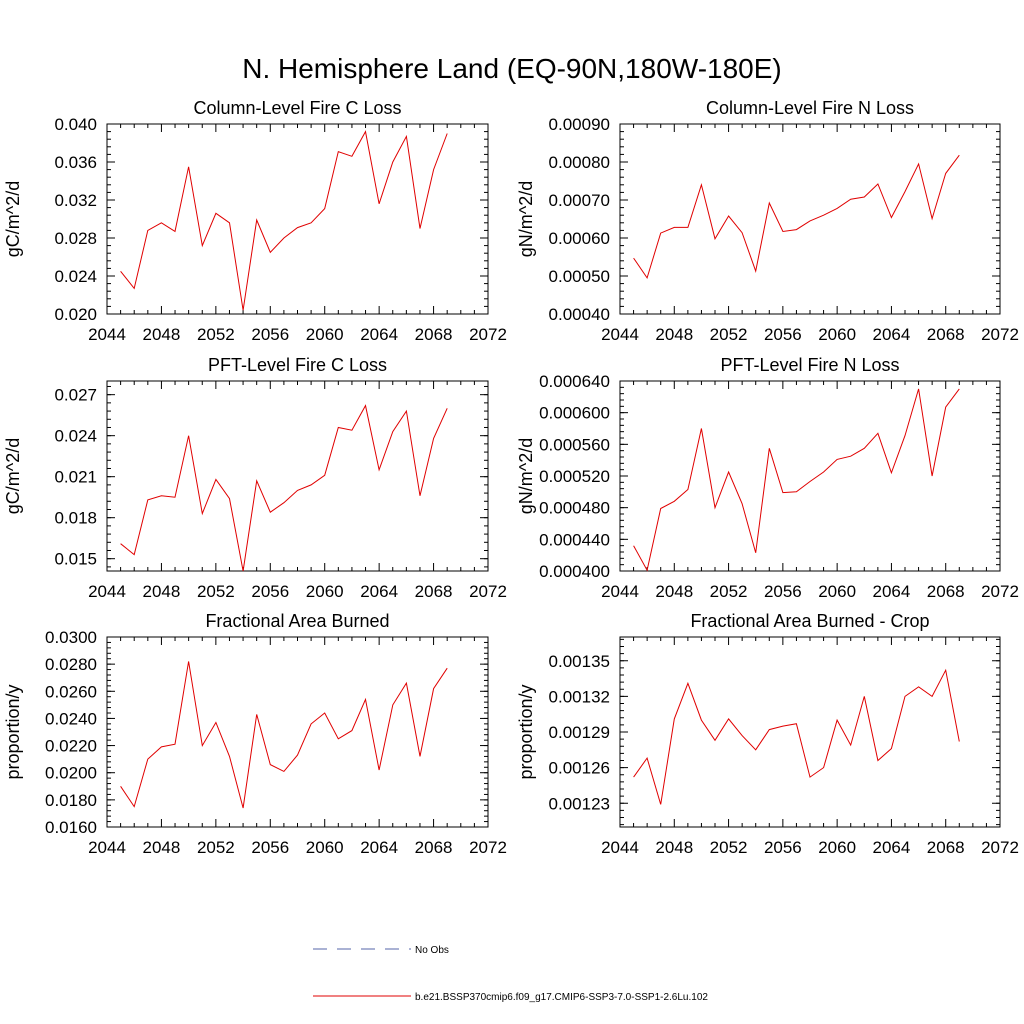  What do you see at coordinates (809, 621) in the screenshot?
I see `panel-title: Fractional Area Burned - Crop` at bounding box center [809, 621].